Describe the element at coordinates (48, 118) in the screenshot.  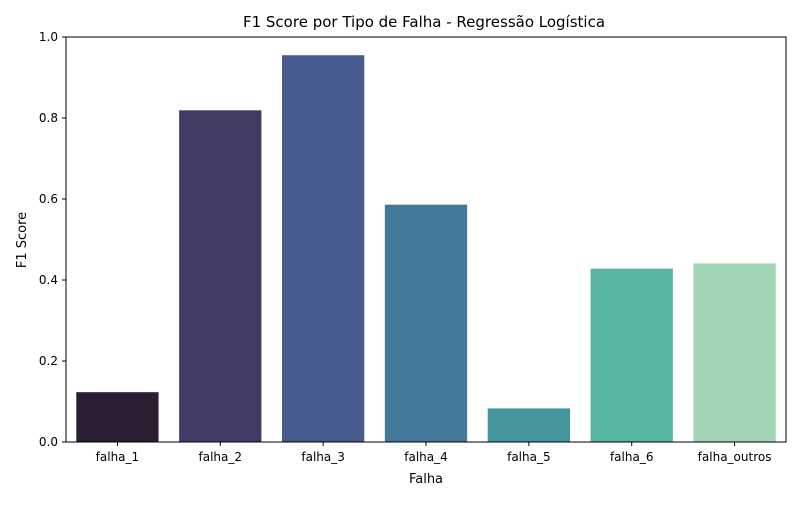
I see `y-tick-label: 0.8` at that location.